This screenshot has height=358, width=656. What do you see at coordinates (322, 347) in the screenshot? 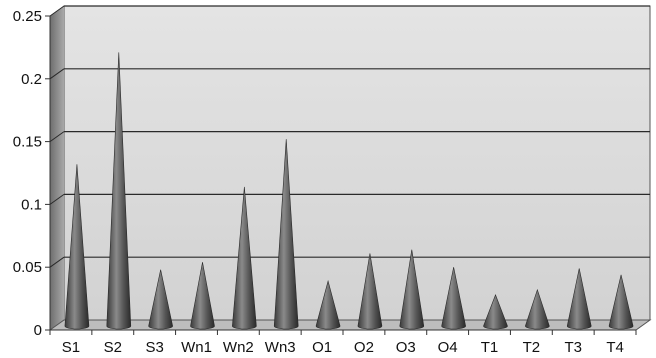
I see `x-tick-label: O1` at bounding box center [322, 347].